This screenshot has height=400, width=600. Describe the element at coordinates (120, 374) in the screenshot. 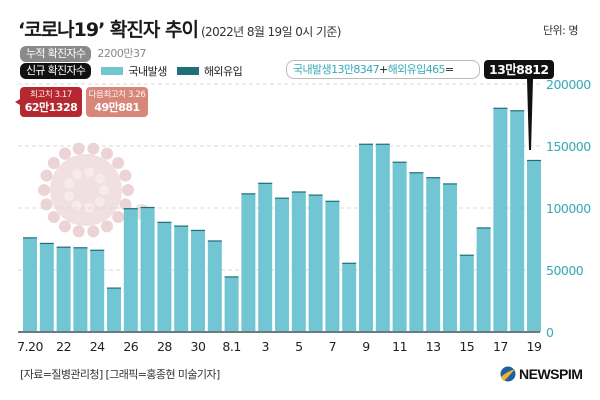

I see `source-credit: [자료=질병관리청] [그래픽=홍종현 미술기자]` at that location.